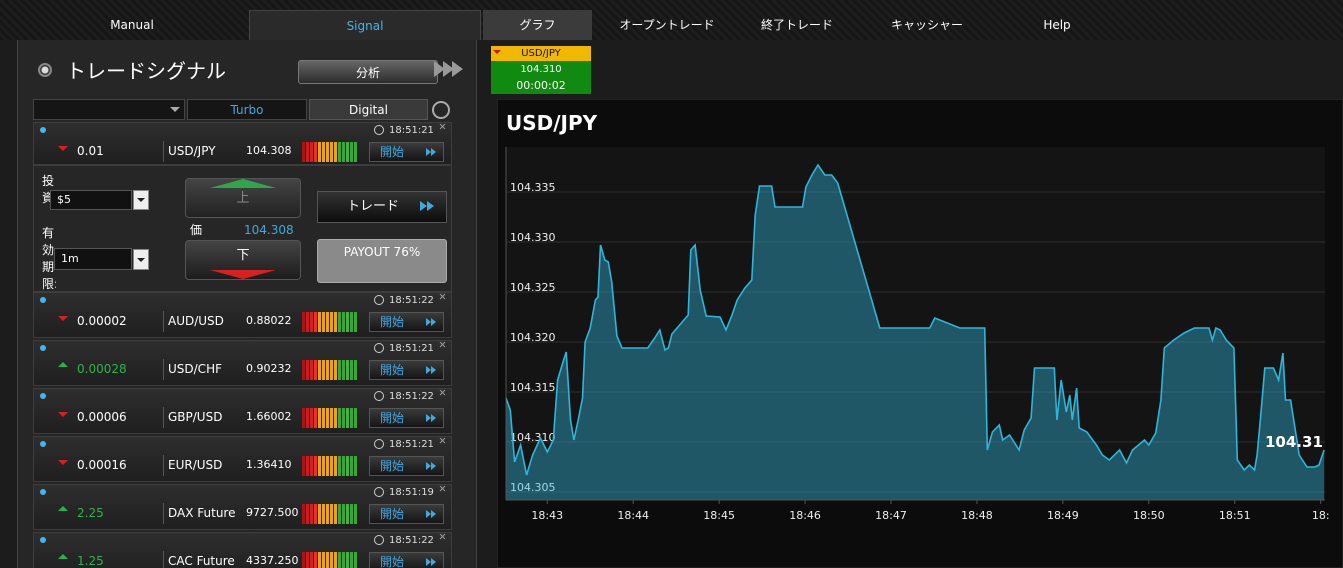  I want to click on filter-tab-active: Digital, so click(368, 109).